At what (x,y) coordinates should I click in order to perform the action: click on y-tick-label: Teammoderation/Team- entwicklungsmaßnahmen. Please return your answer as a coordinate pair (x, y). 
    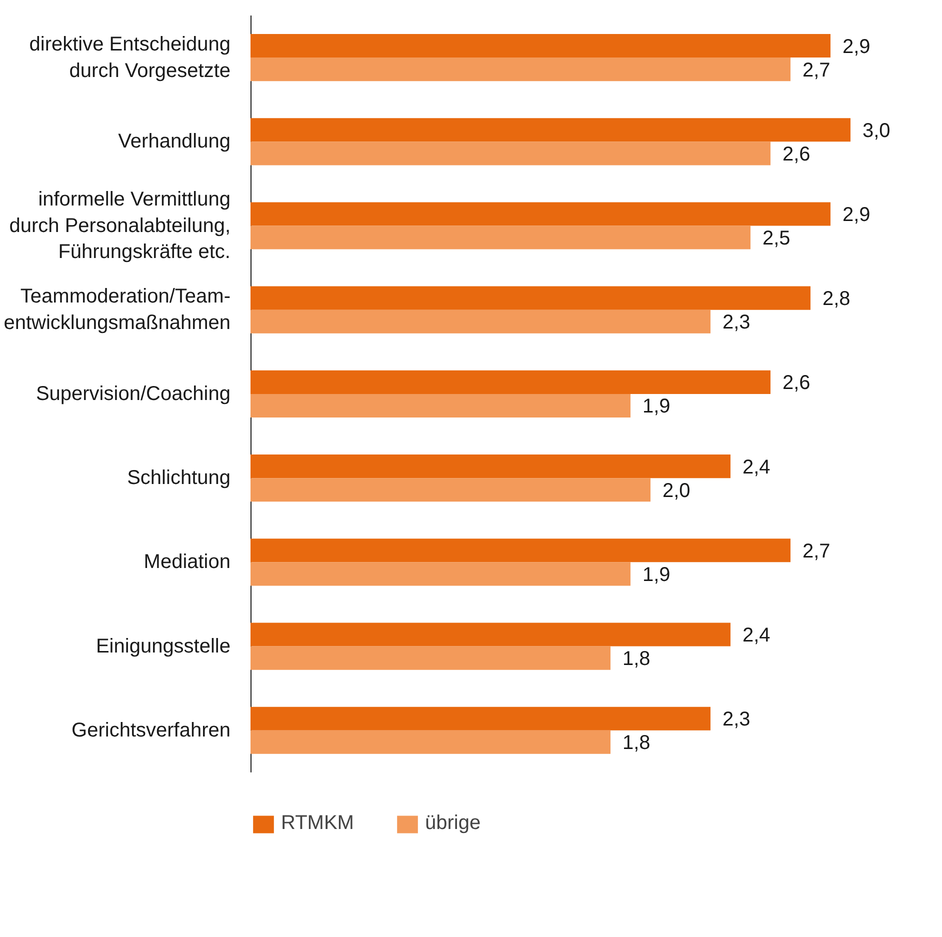
    Looking at the image, I should click on (117, 310).